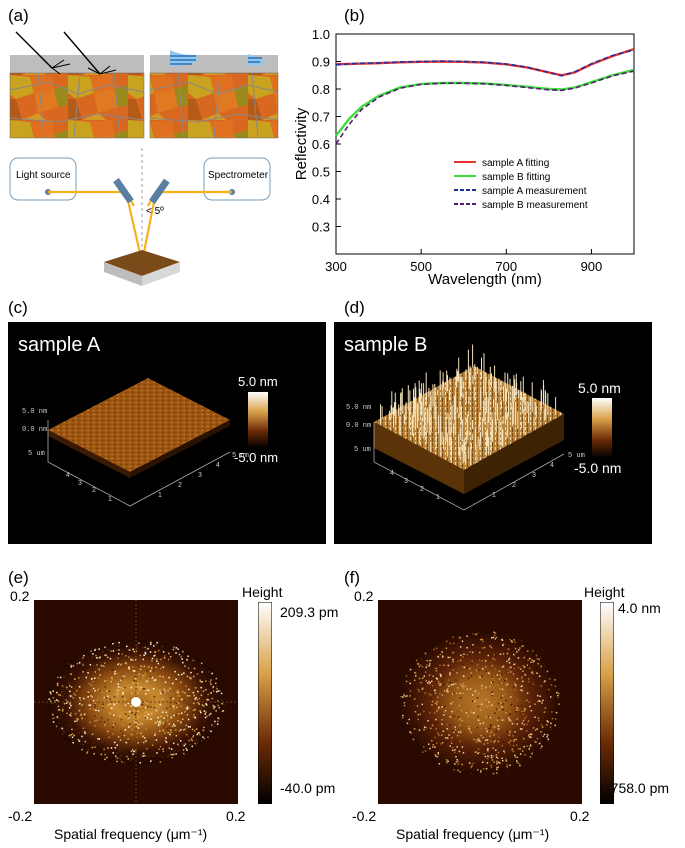  I want to click on fft-a-x-right: 0.2, so click(236, 816).